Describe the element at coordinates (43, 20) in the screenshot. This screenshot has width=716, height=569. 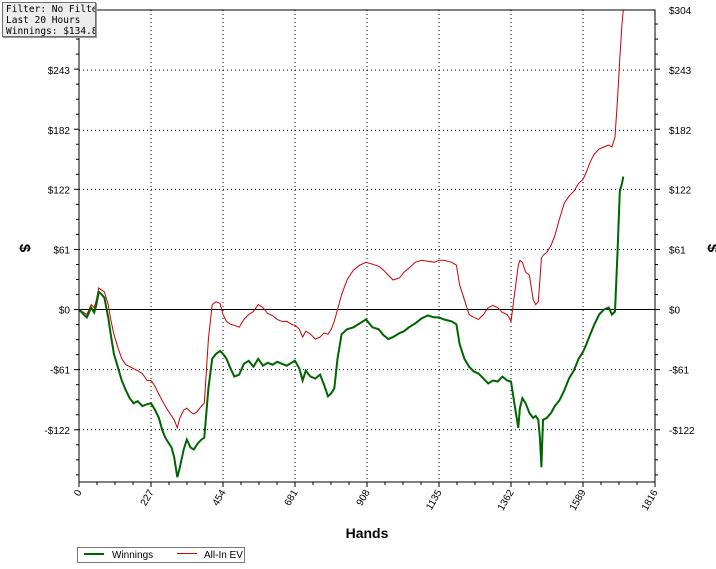
I see `time-range-line: Last 20 Hours` at that location.